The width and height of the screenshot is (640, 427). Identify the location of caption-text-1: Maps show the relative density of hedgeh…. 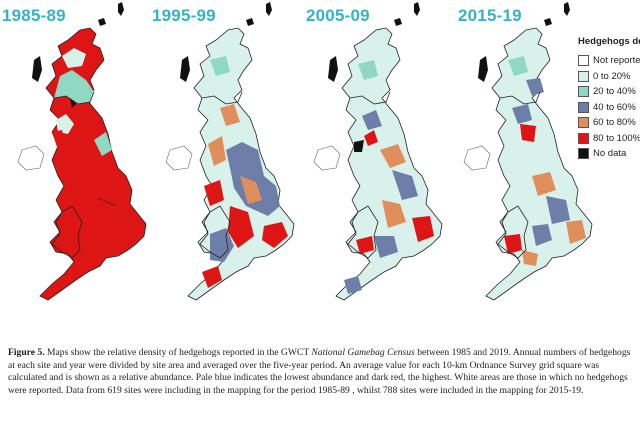
(178, 352).